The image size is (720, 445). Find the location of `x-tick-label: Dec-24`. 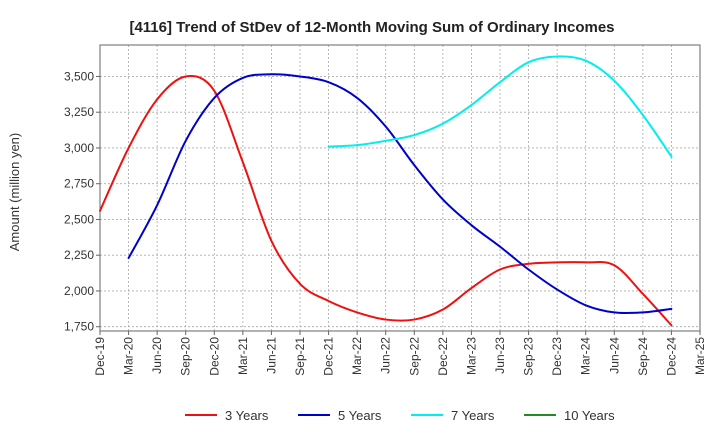

x-tick-label: Dec-24 is located at coordinates (671, 356).